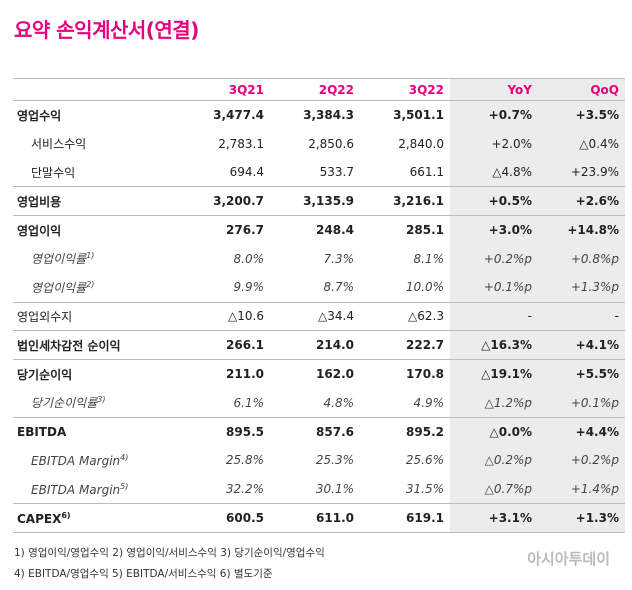 Image resolution: width=632 pixels, height=590 pixels. I want to click on header-row: 3Q21 2Q22 3Q22 YoY QoQ, so click(319, 89).